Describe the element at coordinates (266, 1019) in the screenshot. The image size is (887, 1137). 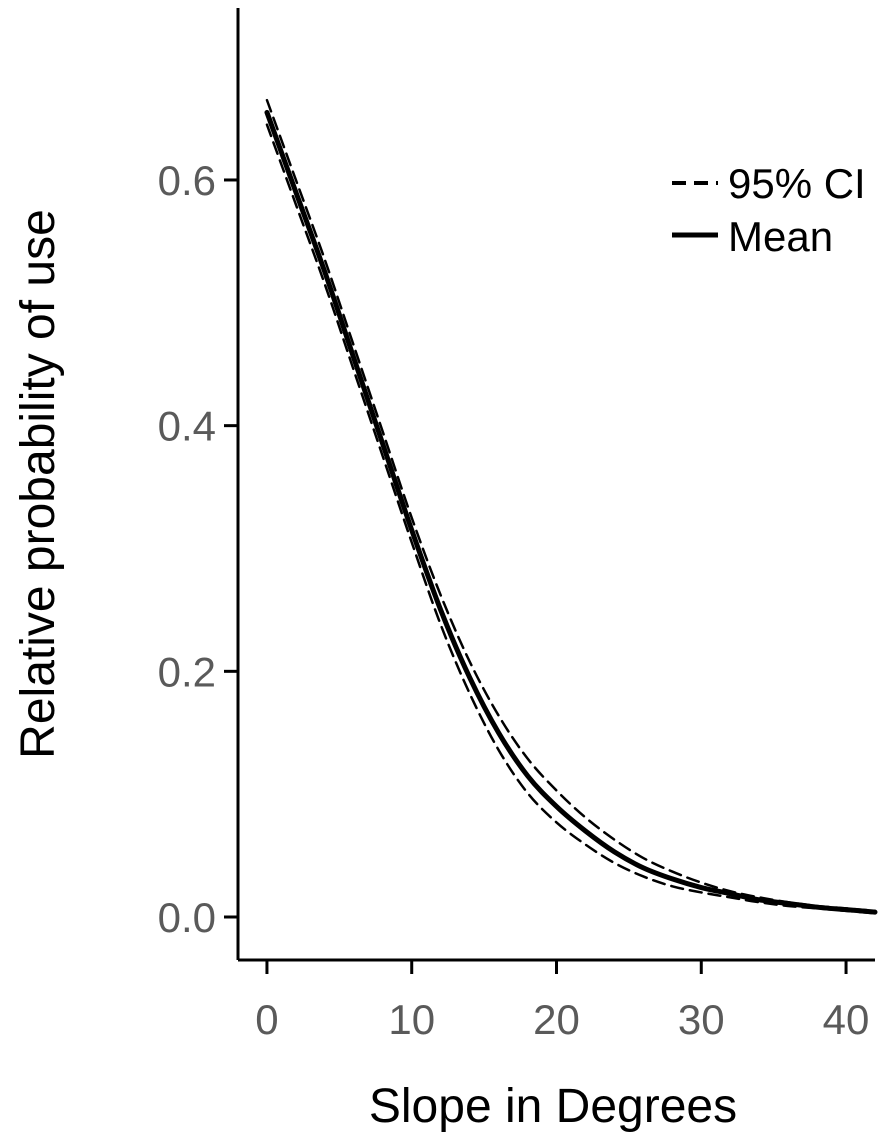
I see `x-tick-label: 0` at that location.